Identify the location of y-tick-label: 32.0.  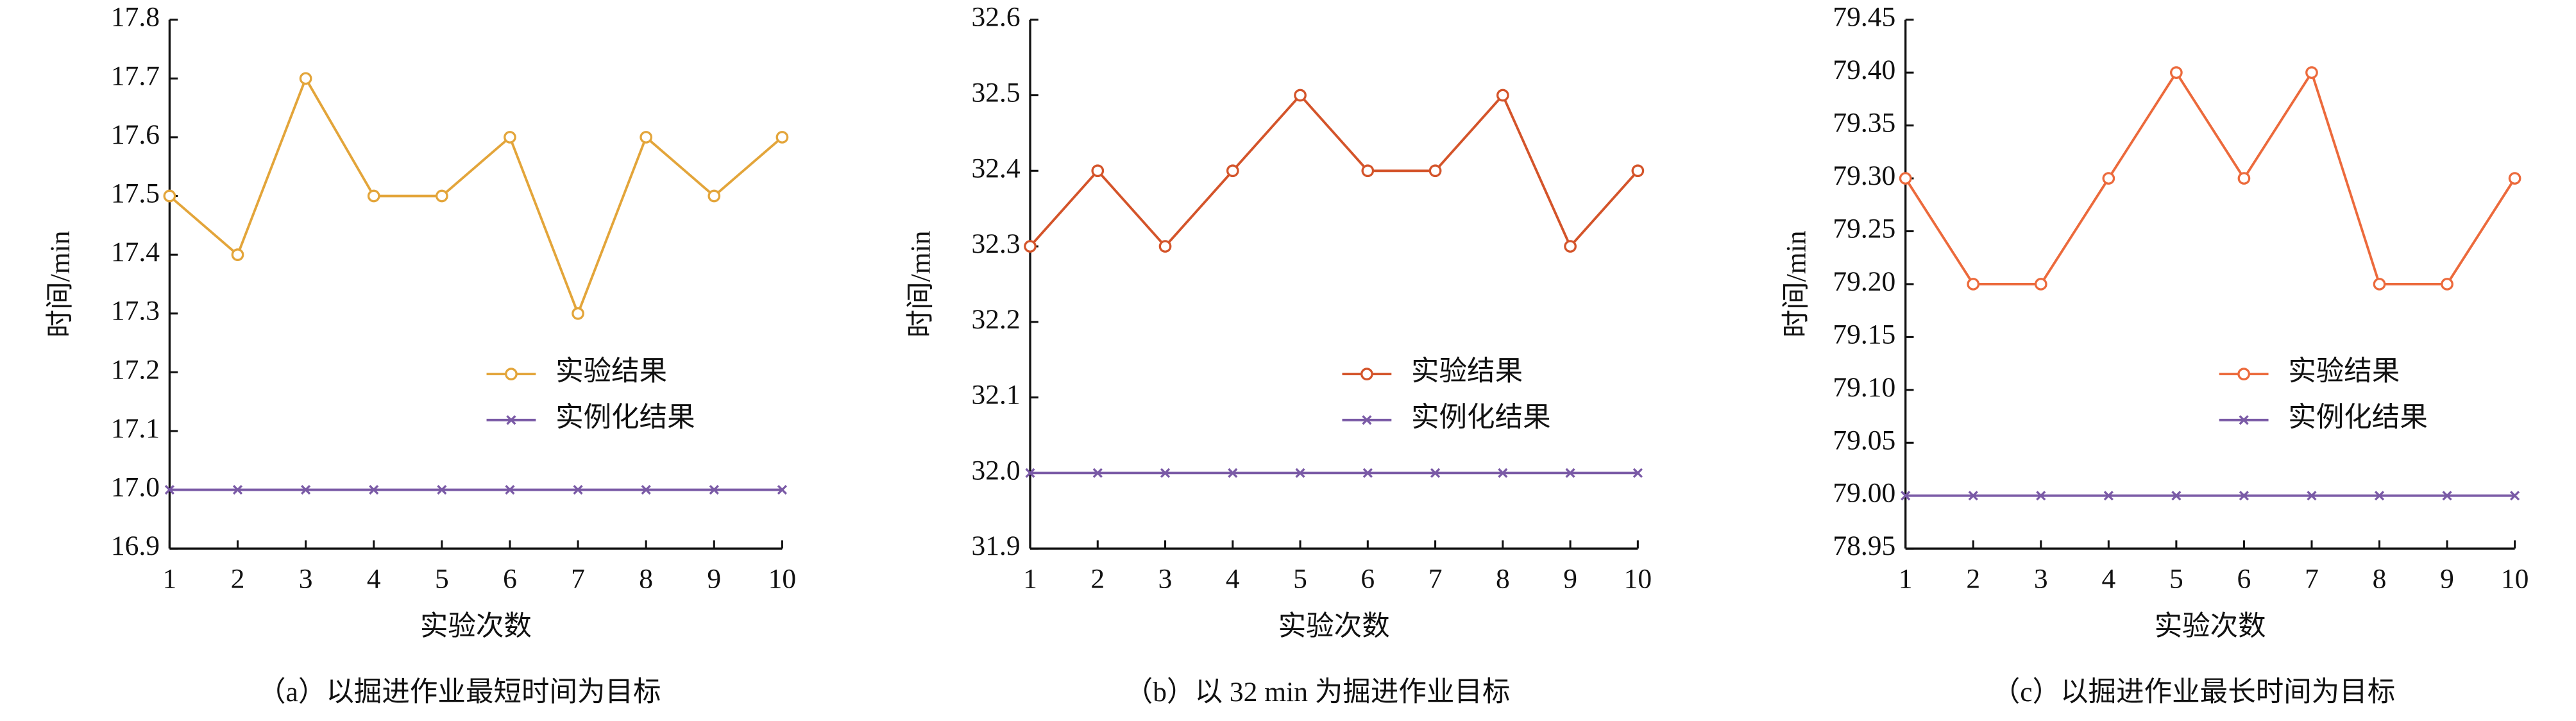
(996, 470).